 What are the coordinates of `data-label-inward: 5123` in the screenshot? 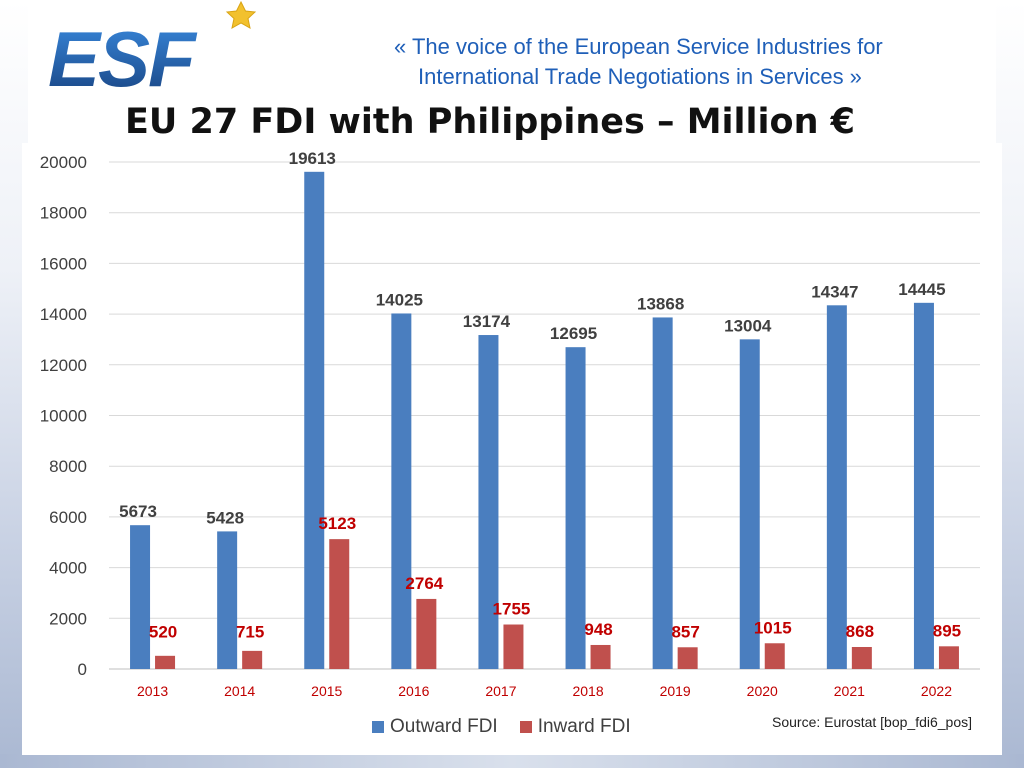 It's located at (337, 523).